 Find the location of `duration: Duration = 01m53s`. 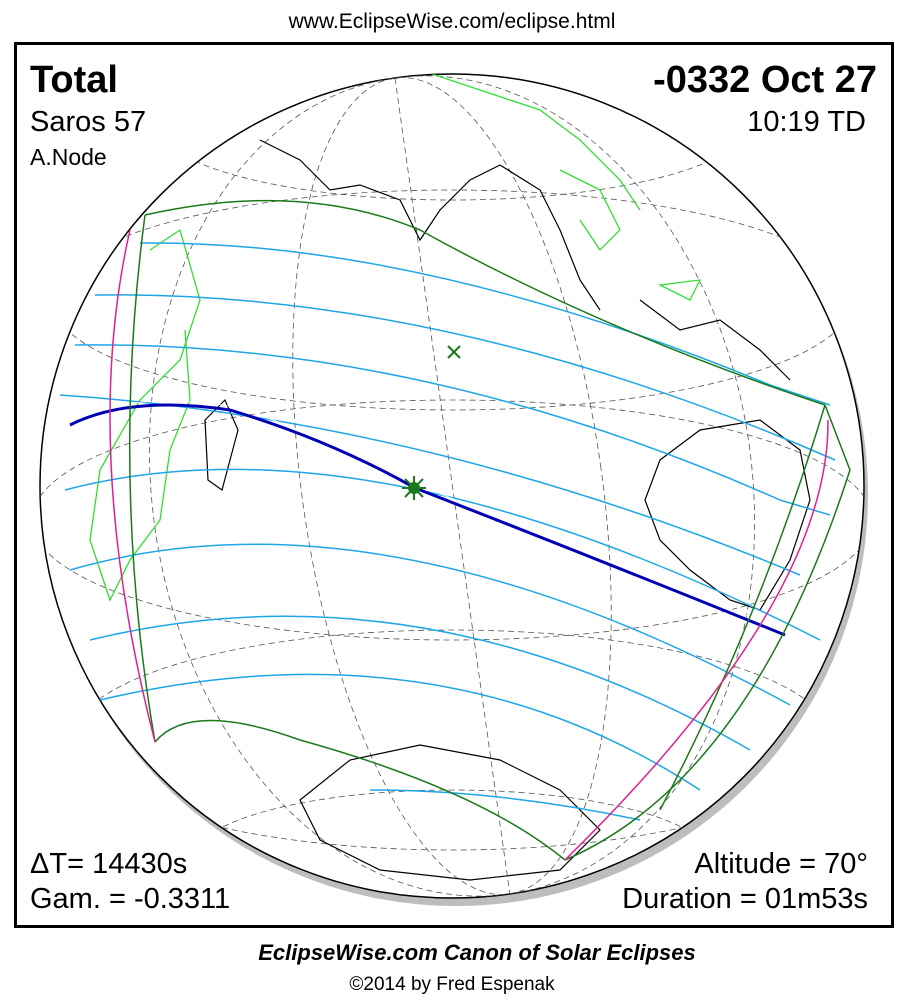

duration: Duration = 01m53s is located at coordinates (745, 899).